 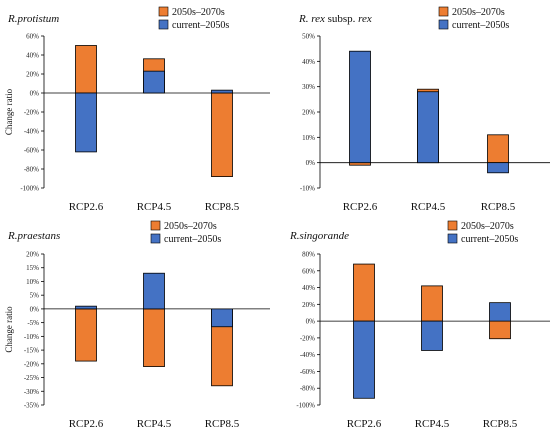 I want to click on chart-title: R.singorande, so click(x=319, y=236).